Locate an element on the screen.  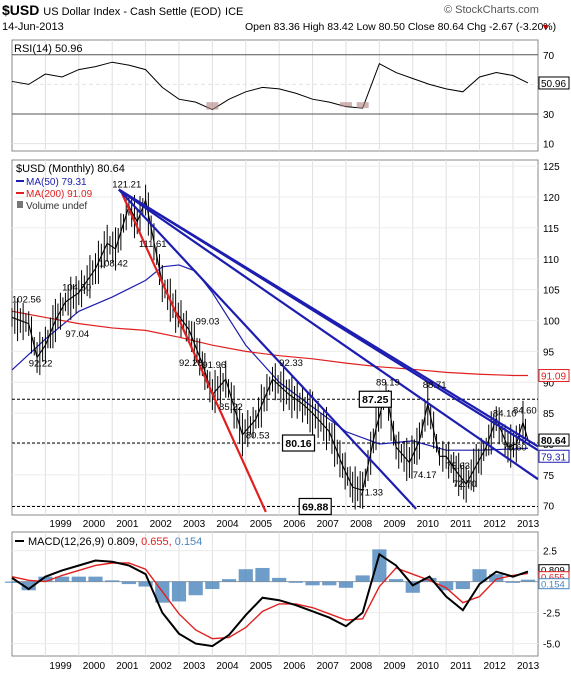
macd-label: MACD(12,26,9) 0.809, 0.655, 0.154 is located at coordinates (115, 542).